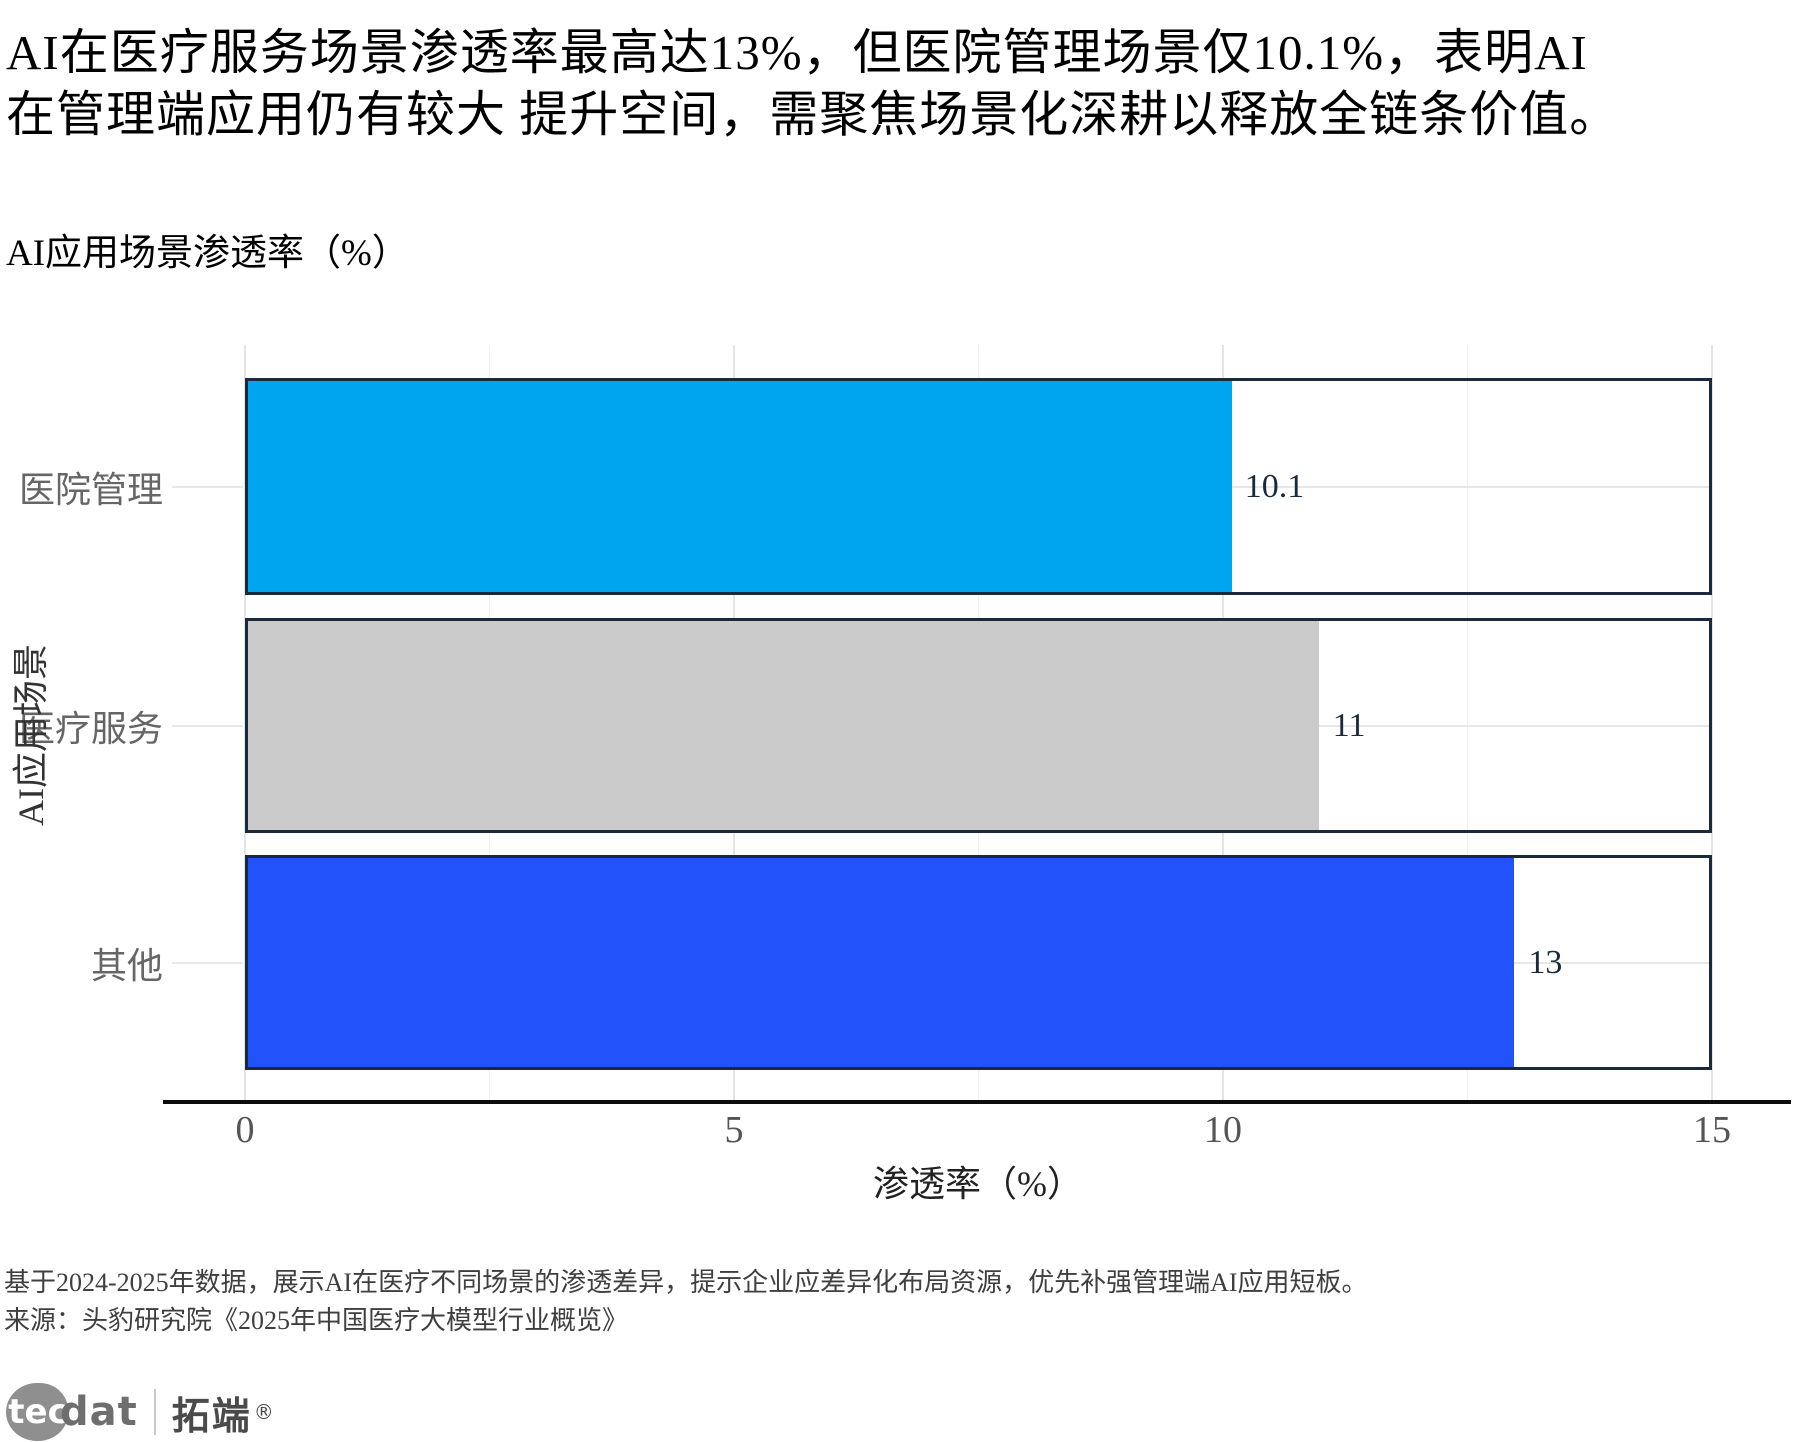 The width and height of the screenshot is (1800, 1442). Describe the element at coordinates (126, 965) in the screenshot. I see `category-label-3: 其他` at that location.